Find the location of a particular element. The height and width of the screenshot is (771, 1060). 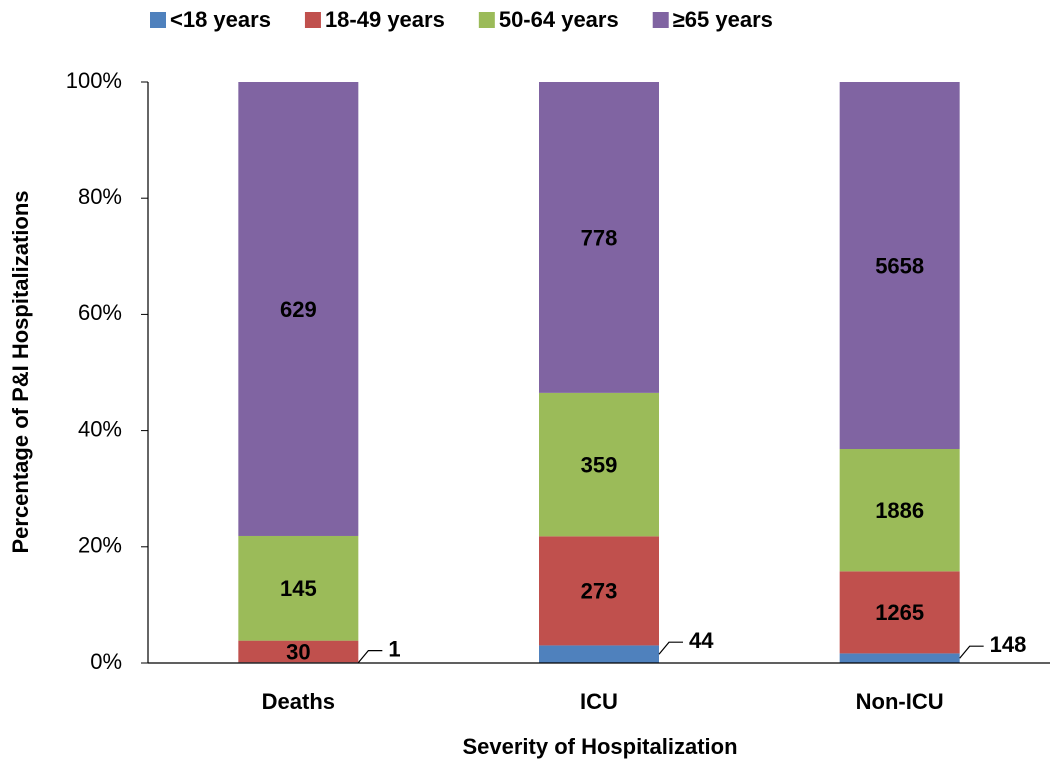

y-tick-label: 40% is located at coordinates (100, 428).